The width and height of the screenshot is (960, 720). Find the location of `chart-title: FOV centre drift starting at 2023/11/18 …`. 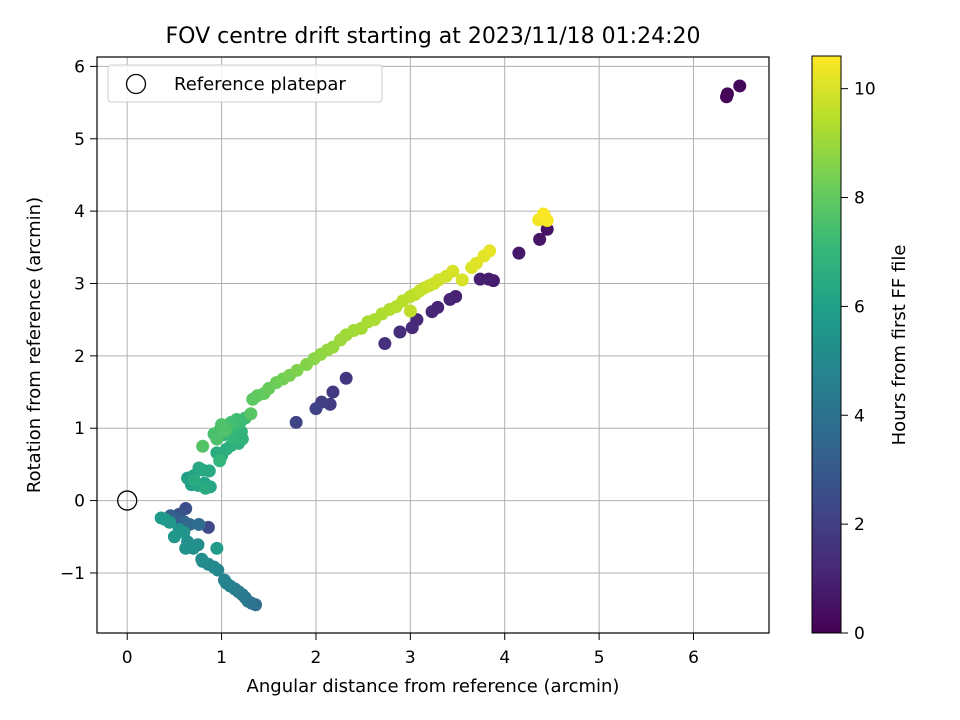

chart-title: FOV centre drift starting at 2023/11/18 … is located at coordinates (433, 36).